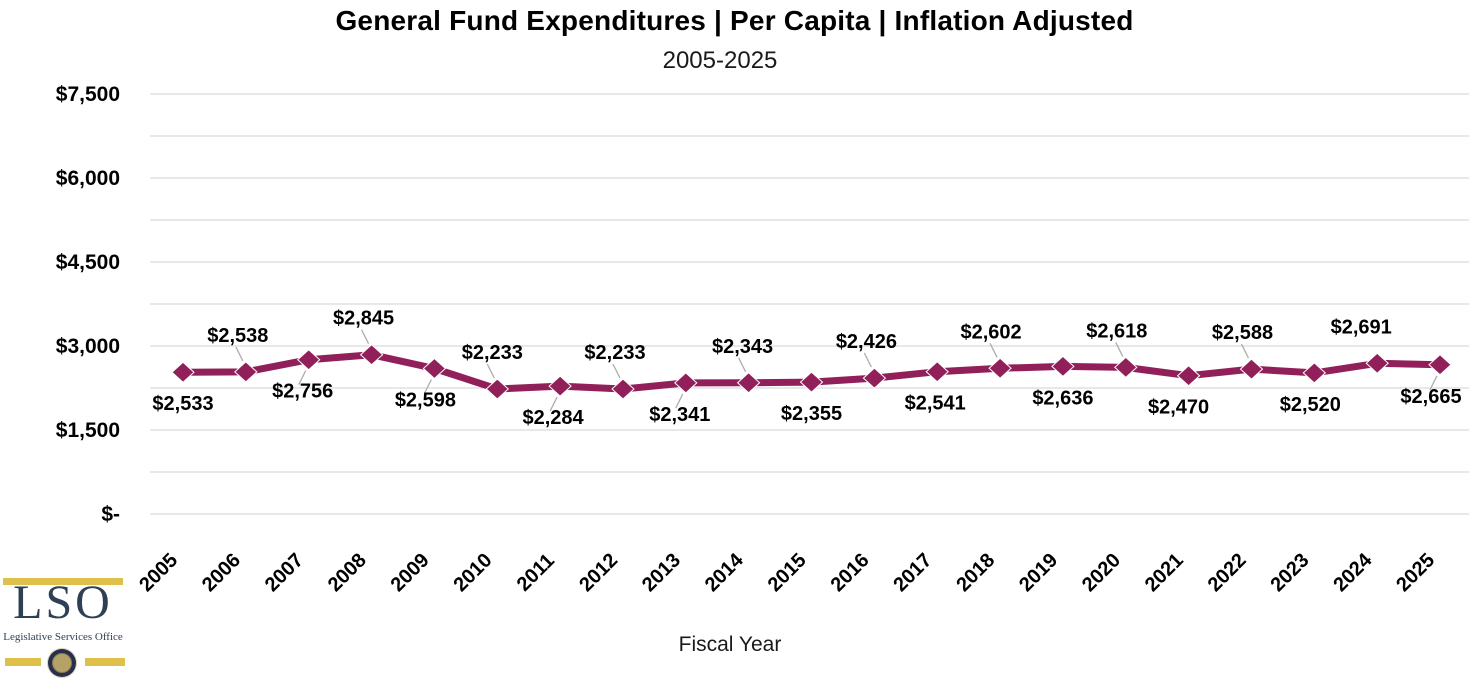 This screenshot has width=1469, height=684. Describe the element at coordinates (221, 572) in the screenshot. I see `x-tick-label: 2006` at that location.